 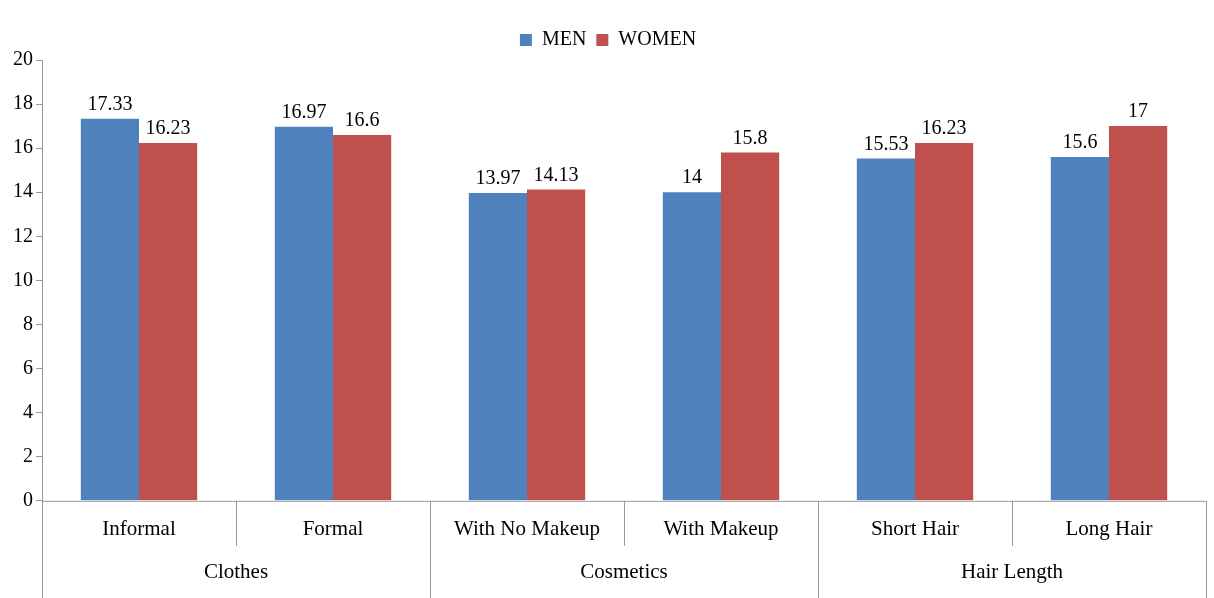 What do you see at coordinates (28, 322) in the screenshot?
I see `y-tick-label: 8` at bounding box center [28, 322].